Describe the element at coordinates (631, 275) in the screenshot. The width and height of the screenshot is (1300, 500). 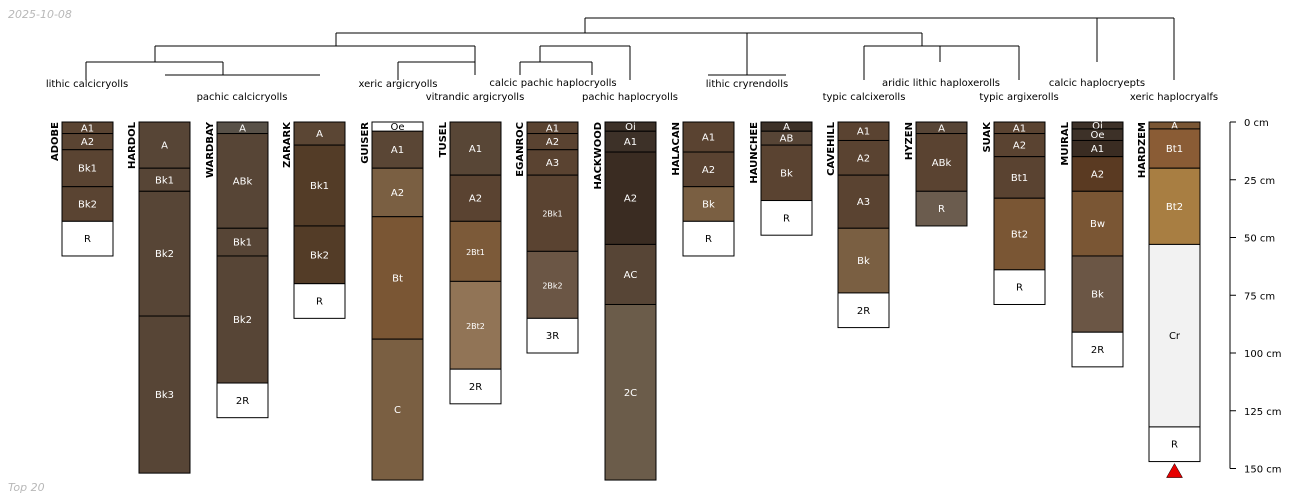
I see `horizon-label: AC` at that location.